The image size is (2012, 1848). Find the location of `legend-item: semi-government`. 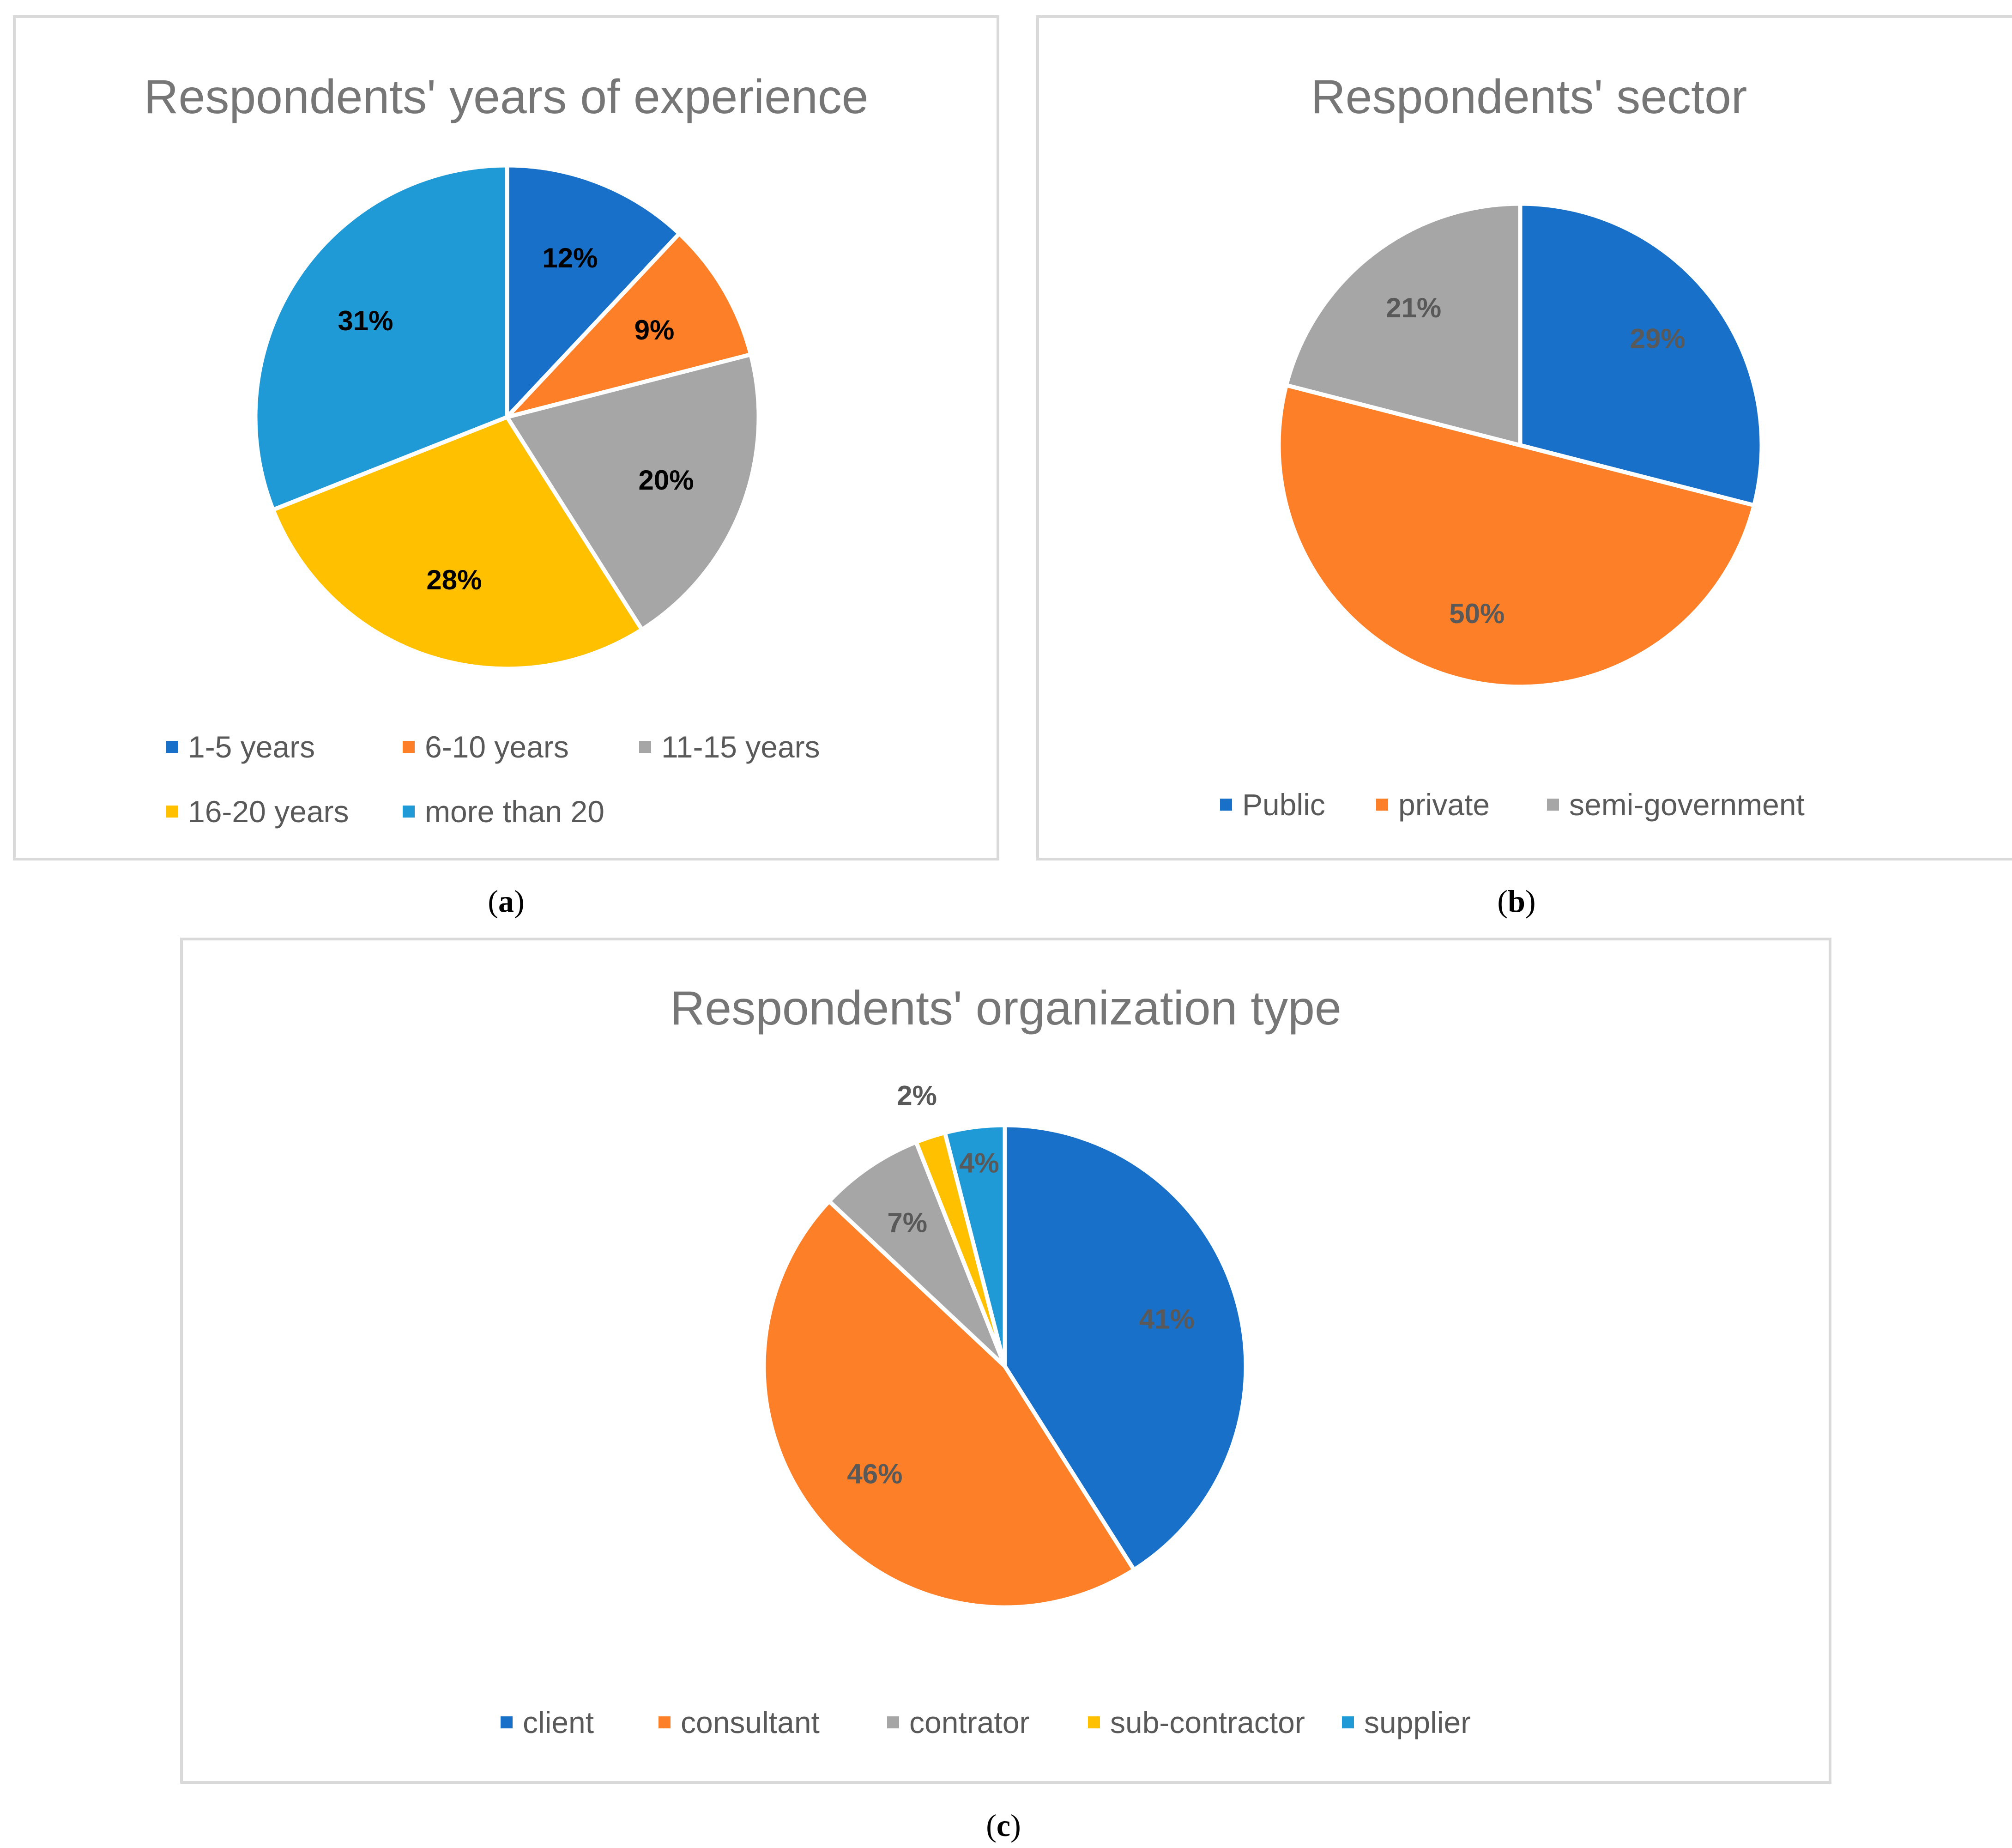

legend-item: semi-government is located at coordinates (1676, 804).